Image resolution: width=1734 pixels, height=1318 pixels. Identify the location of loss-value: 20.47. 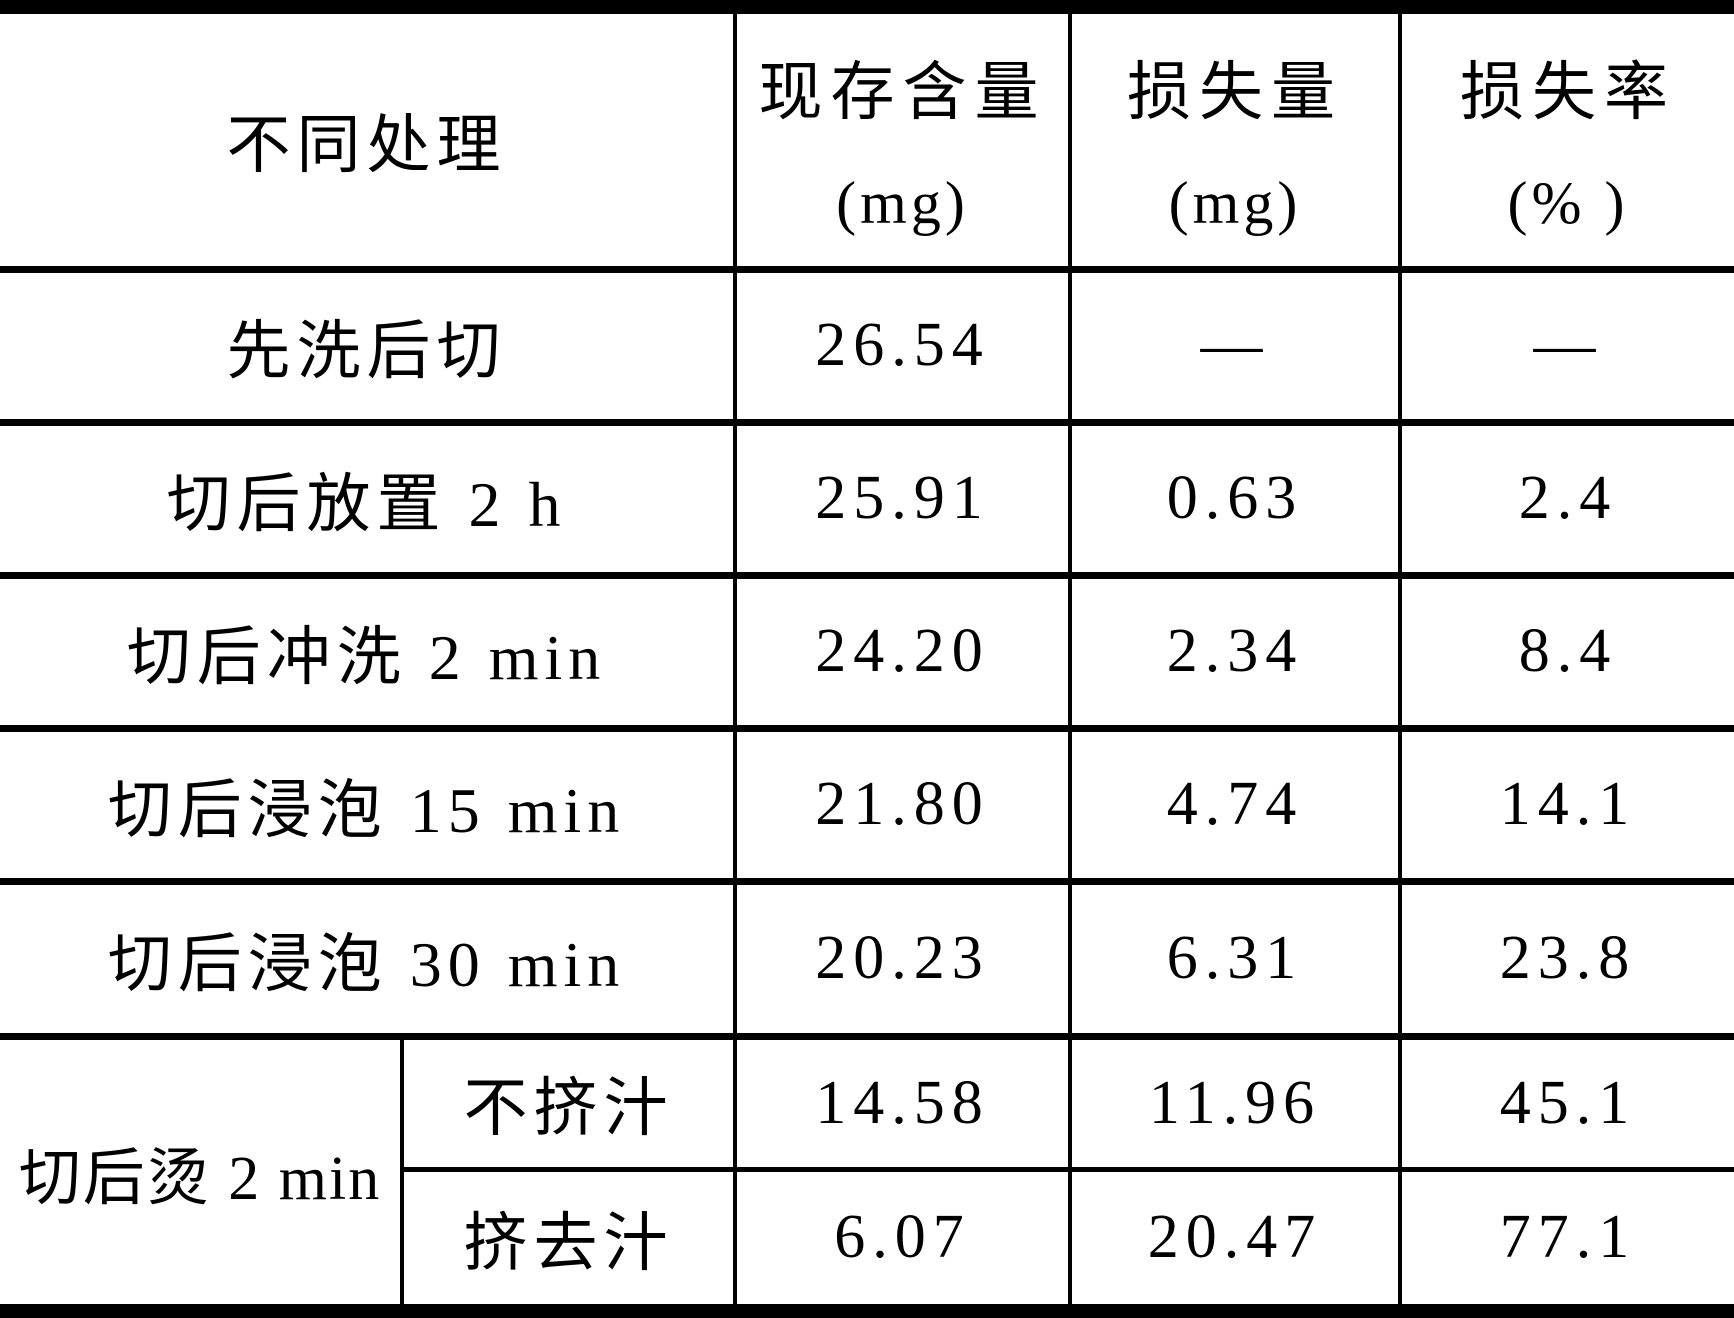
(1235, 1237).